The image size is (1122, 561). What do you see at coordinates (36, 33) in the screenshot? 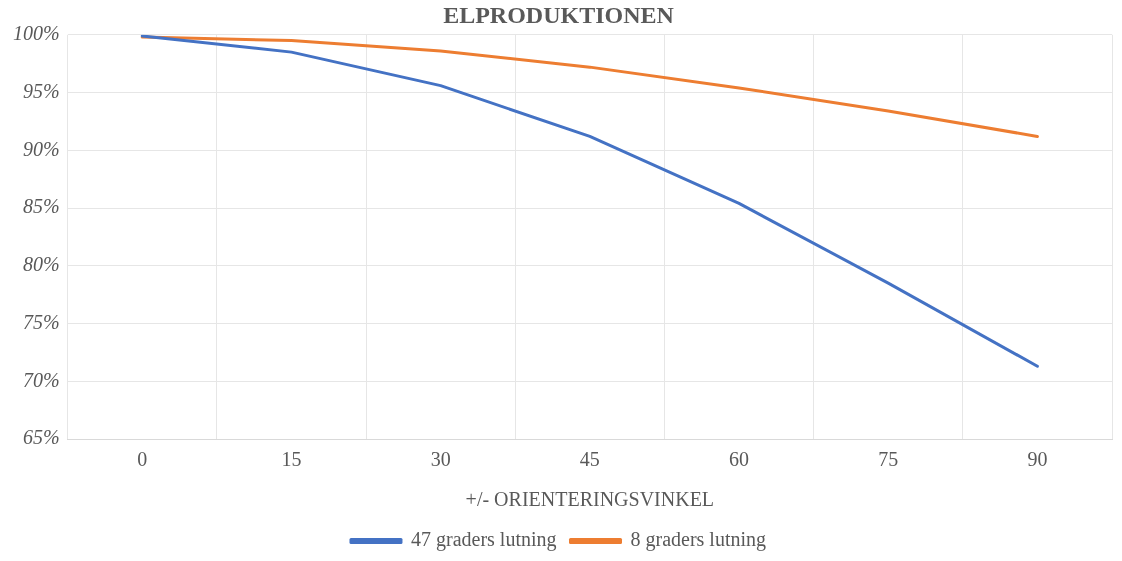
I see `y-tick-label: 100%` at bounding box center [36, 33].